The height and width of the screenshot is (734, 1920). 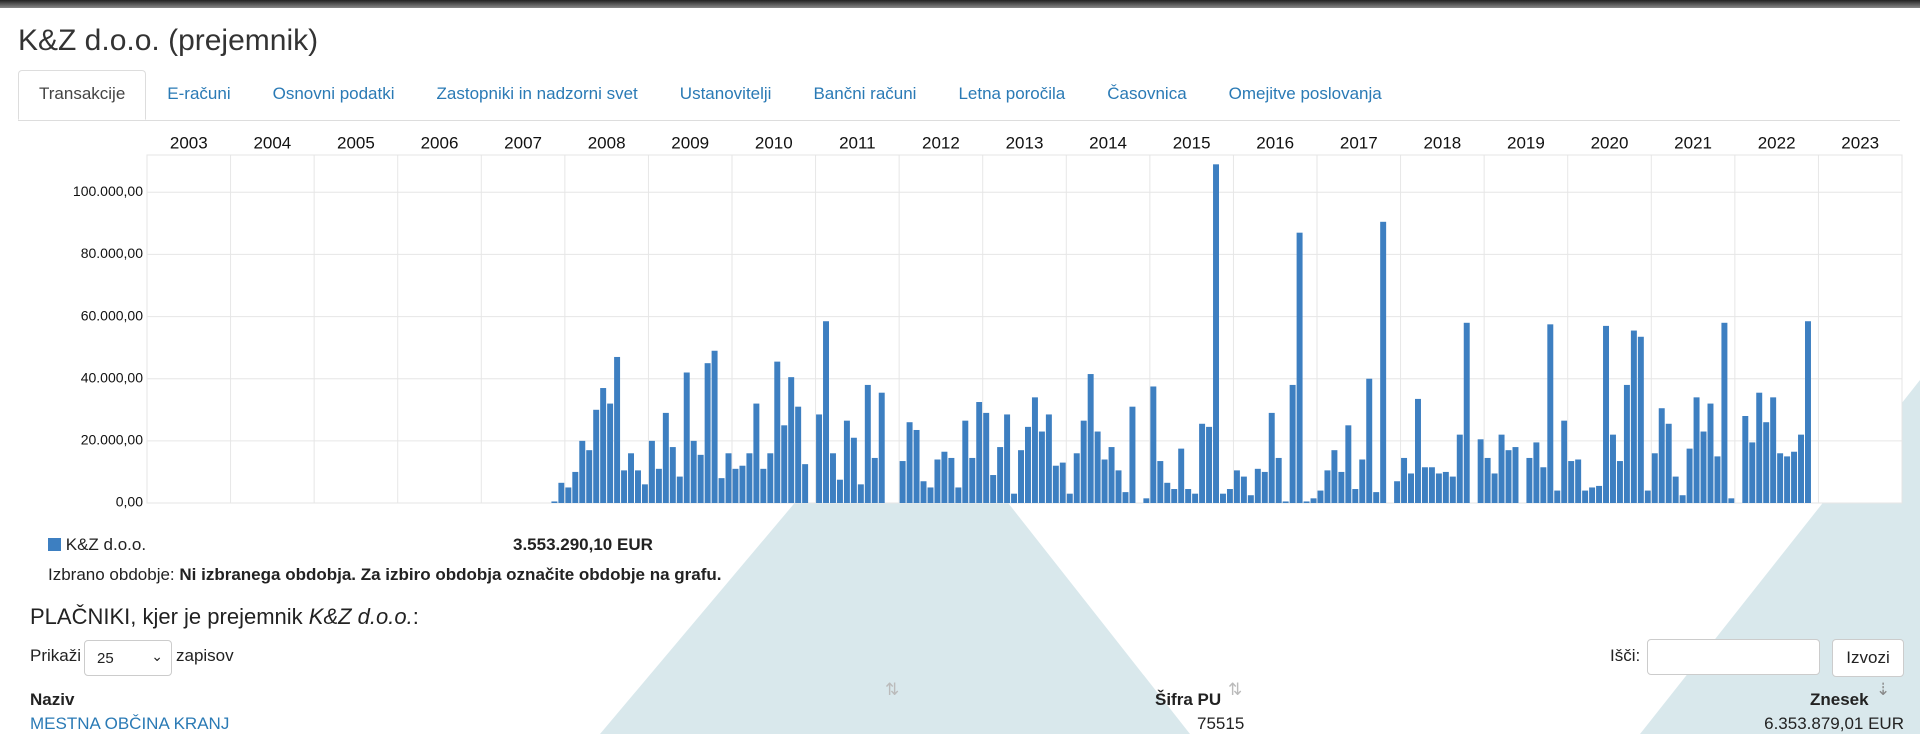 I want to click on tab: Bančni računi, so click(x=865, y=93).